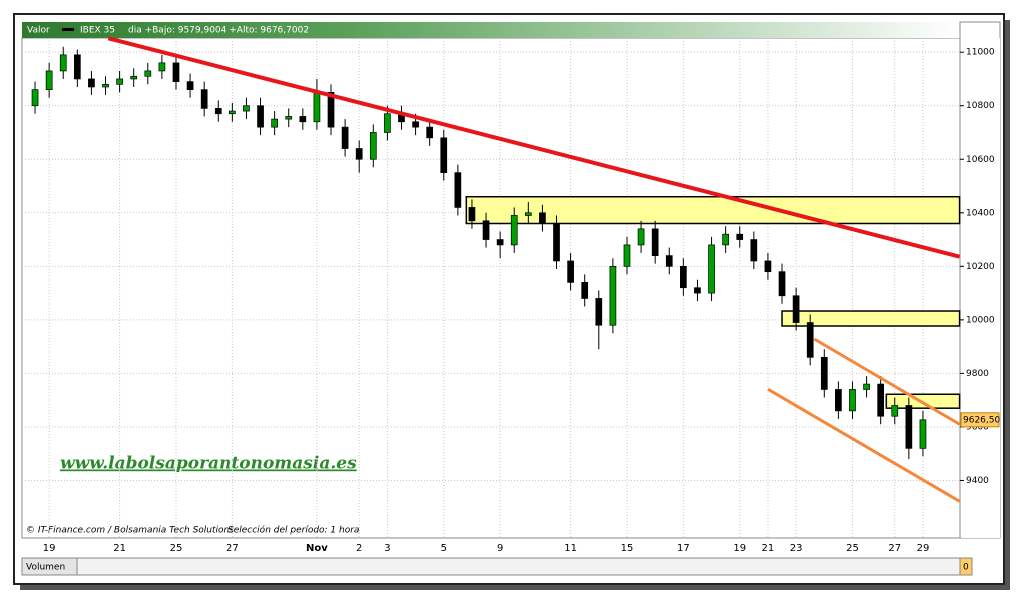  Describe the element at coordinates (38, 31) in the screenshot. I see `header-label: Valor` at that location.